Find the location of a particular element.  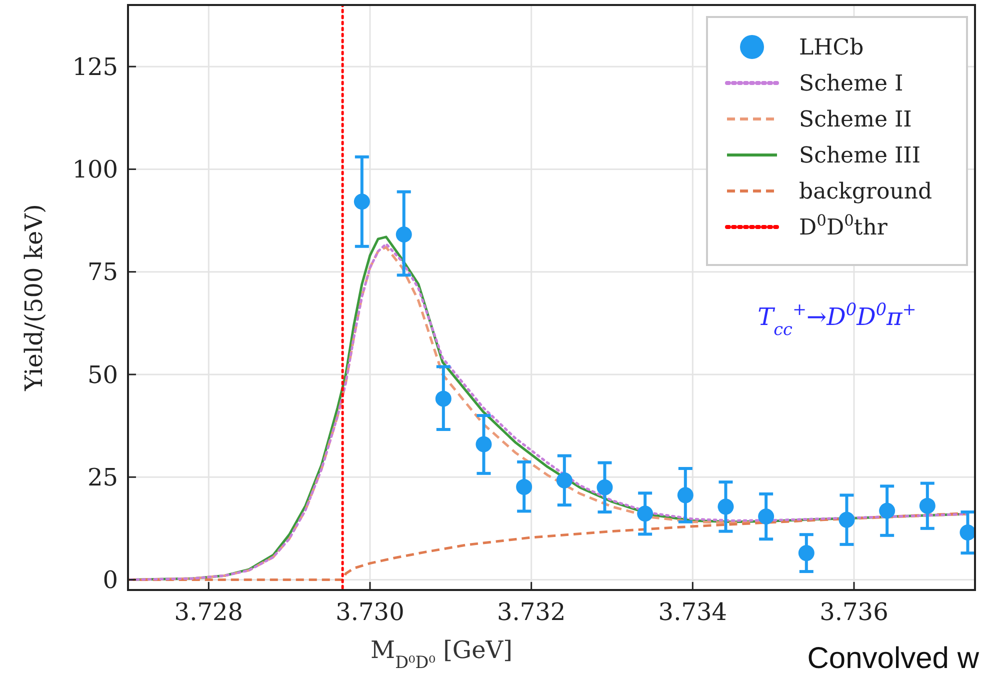

y-tick-label: 50 is located at coordinates (102, 374).